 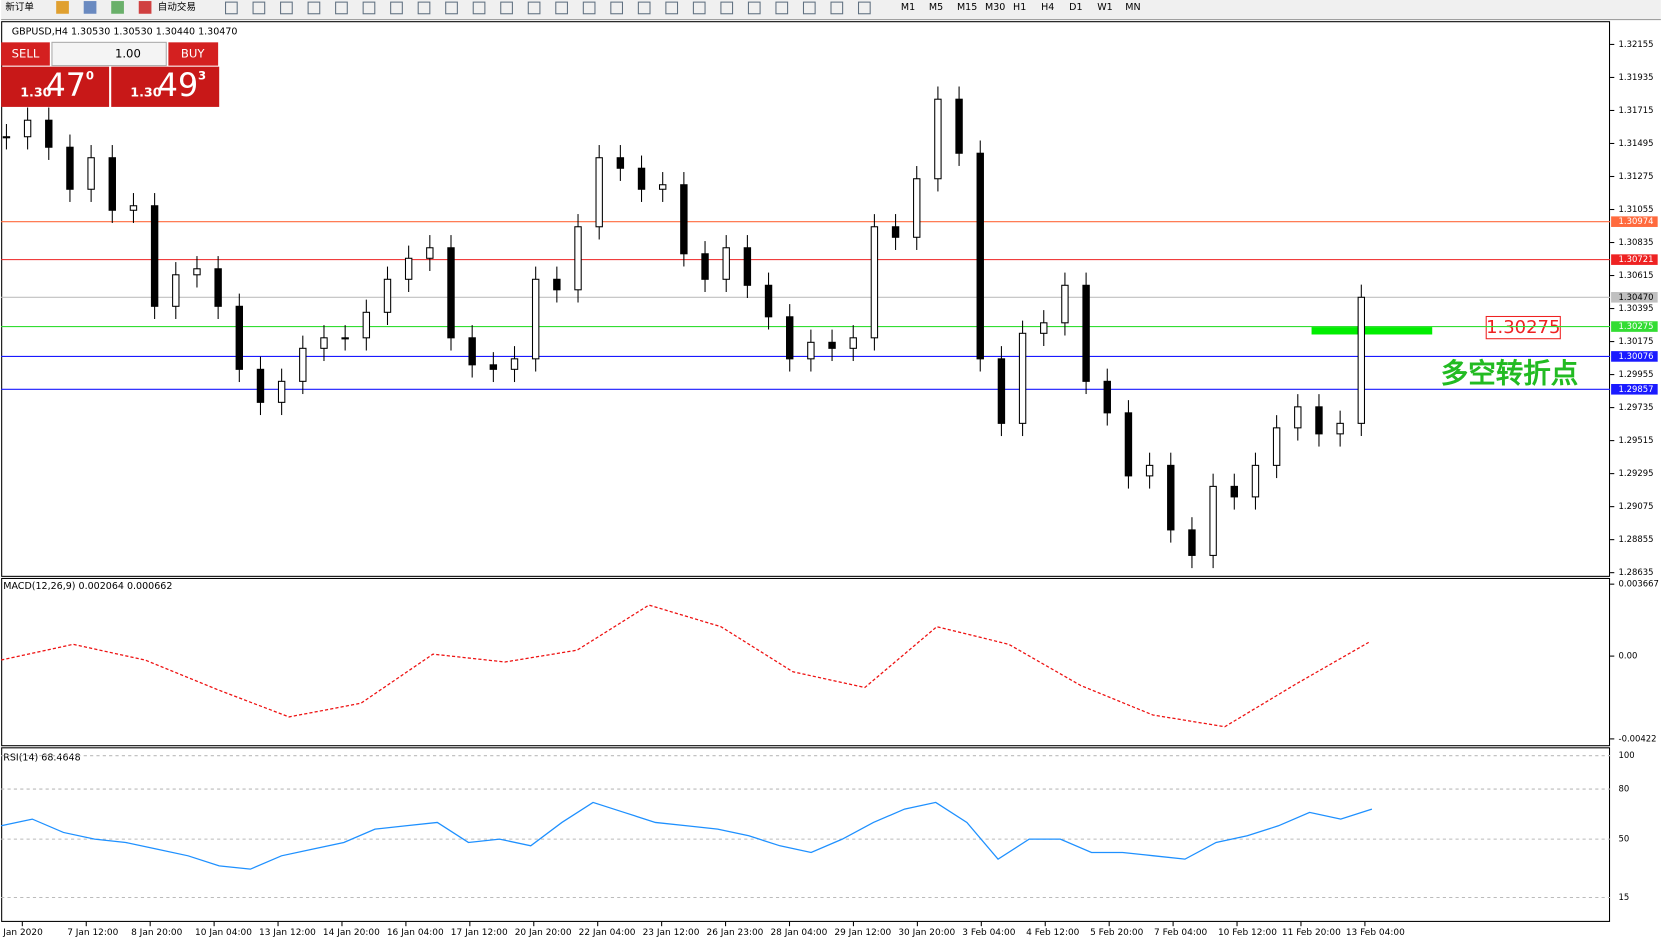 I want to click on timeframe-button: H4, so click(x=1047, y=7).